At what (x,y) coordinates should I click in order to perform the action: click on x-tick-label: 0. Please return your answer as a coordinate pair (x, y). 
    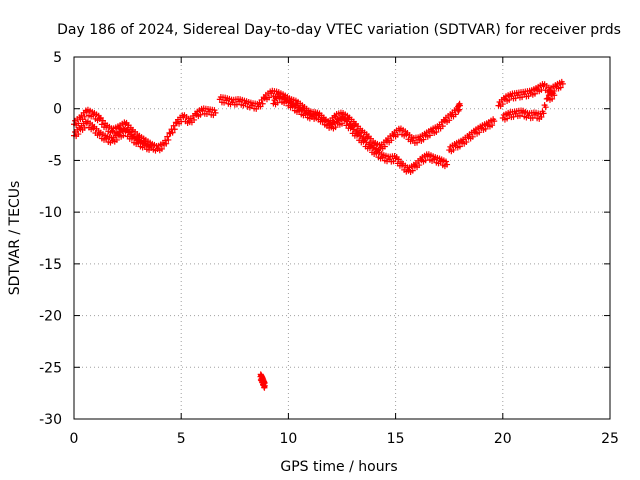
    Looking at the image, I should click on (74, 439).